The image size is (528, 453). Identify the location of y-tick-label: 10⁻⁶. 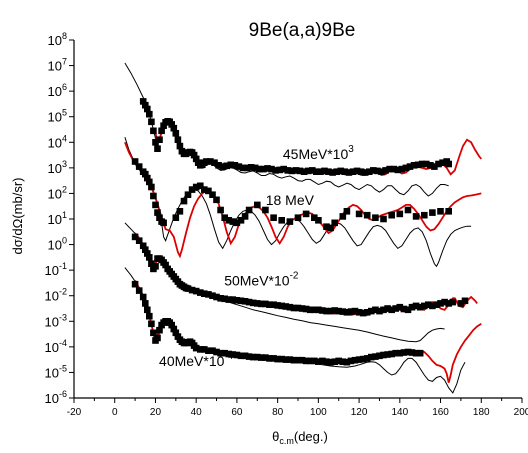
(56, 397).